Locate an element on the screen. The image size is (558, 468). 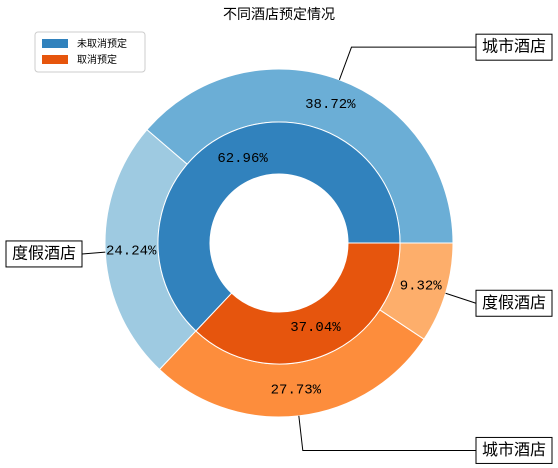
value-label: 62.96% is located at coordinates (242, 159).